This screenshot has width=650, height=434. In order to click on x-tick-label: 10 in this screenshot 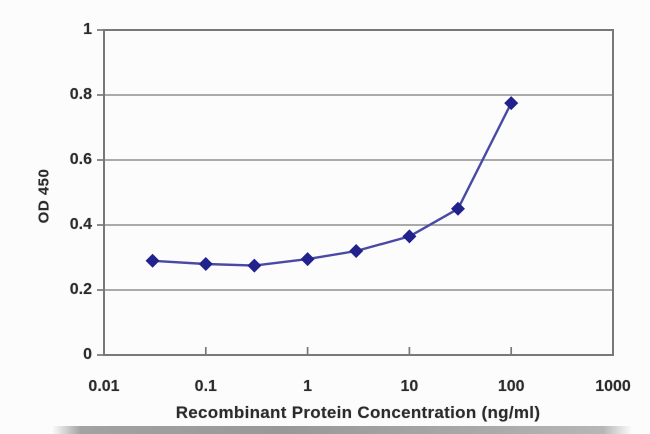, I will do `click(409, 386)`.